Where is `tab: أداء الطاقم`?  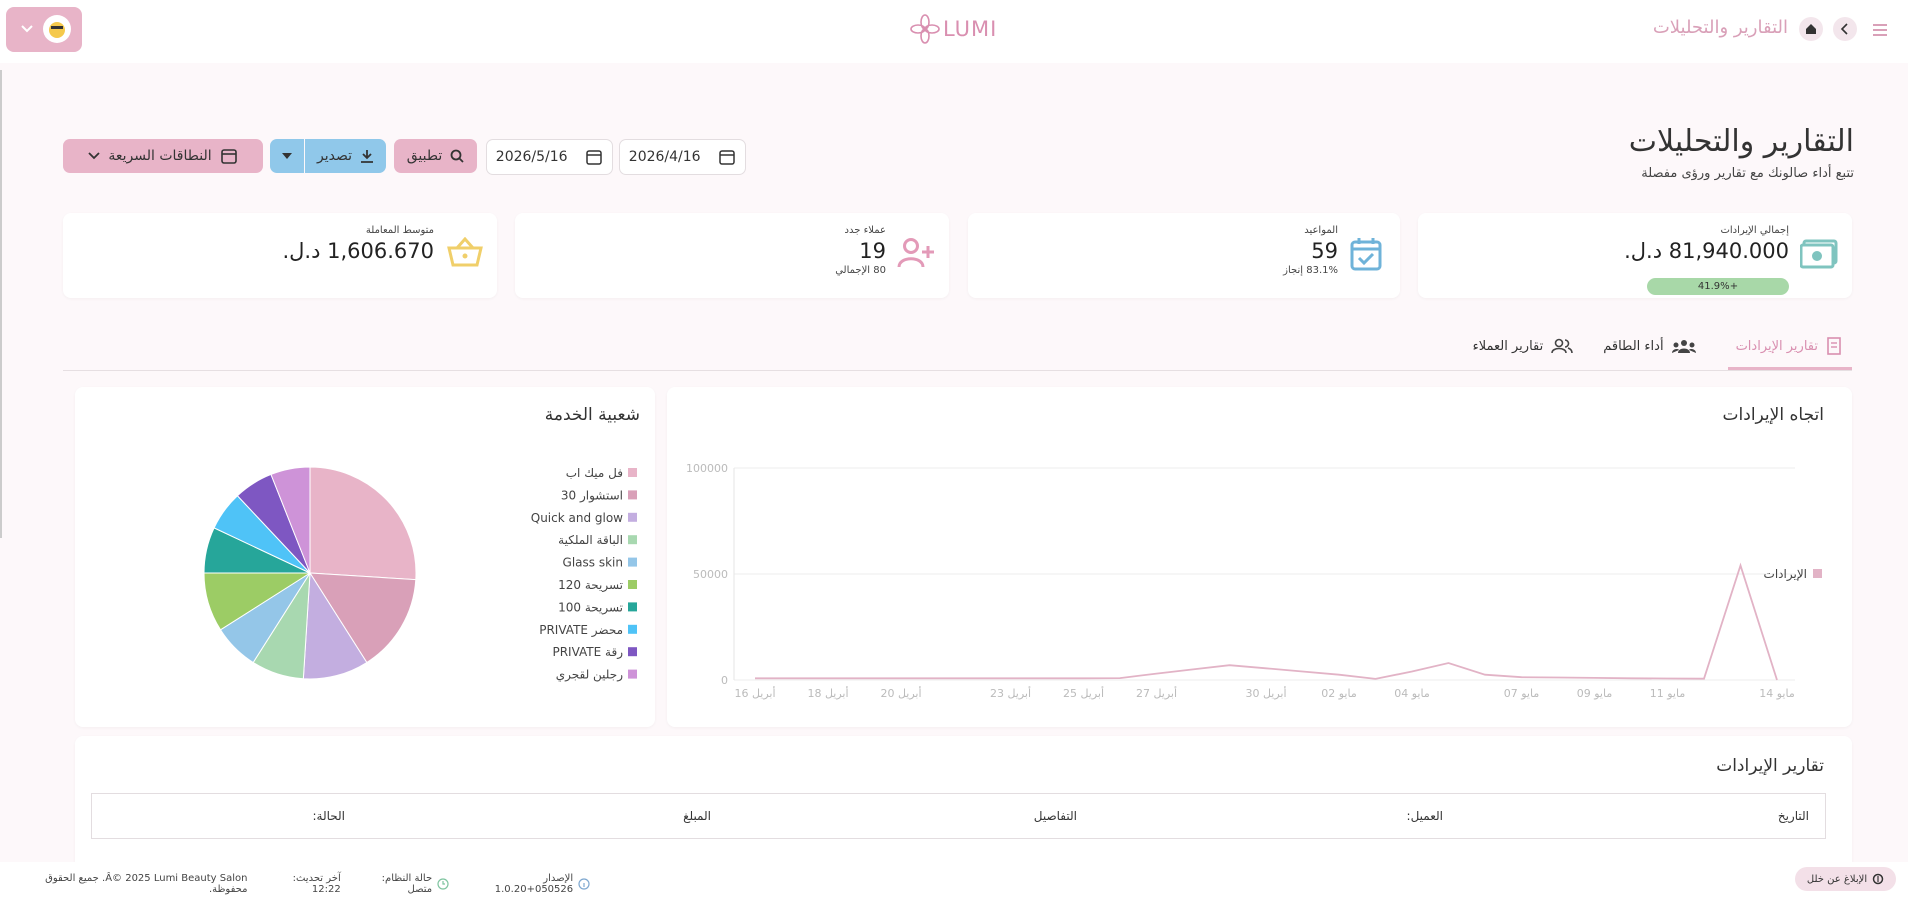 tab: أداء الطاقم is located at coordinates (1649, 346).